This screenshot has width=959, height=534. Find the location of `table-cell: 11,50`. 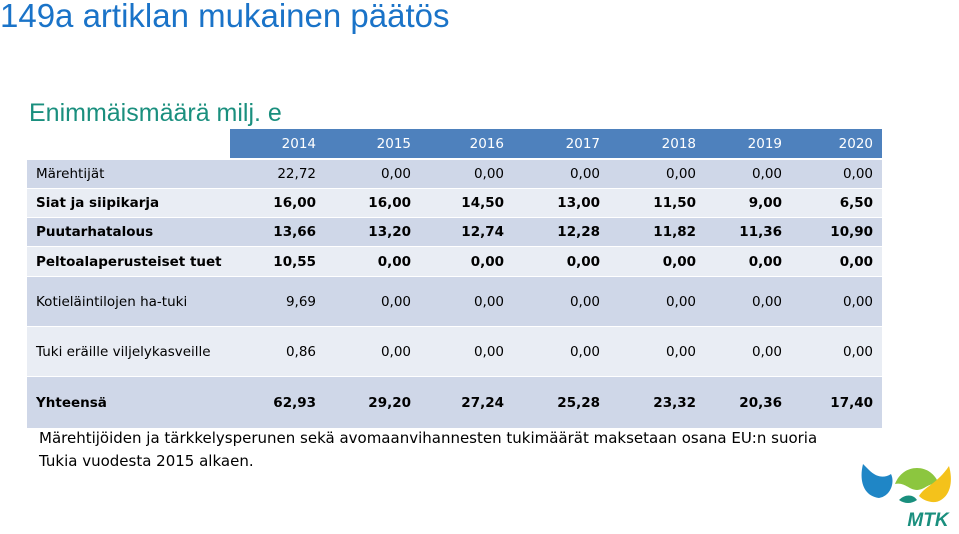

table-cell: 11,50 is located at coordinates (657, 203).